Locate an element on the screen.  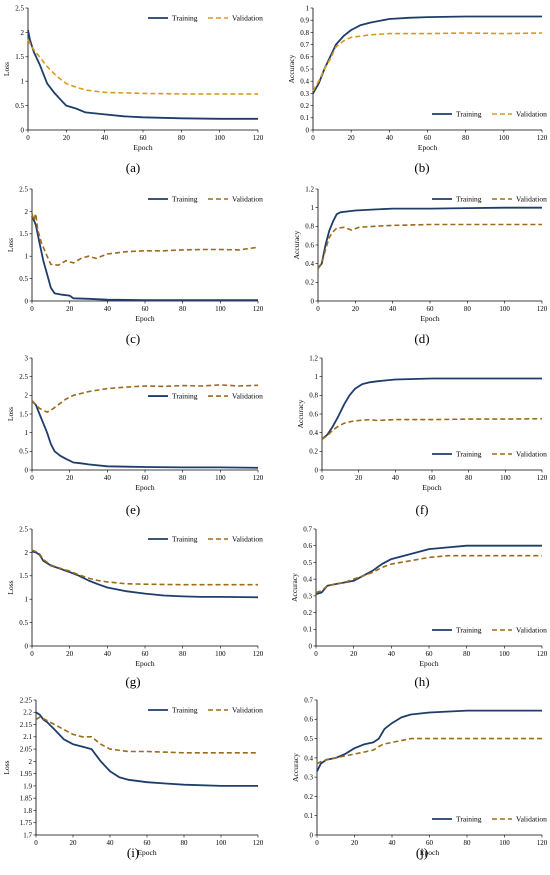
panel-label: (j) is located at coordinates (422, 852).